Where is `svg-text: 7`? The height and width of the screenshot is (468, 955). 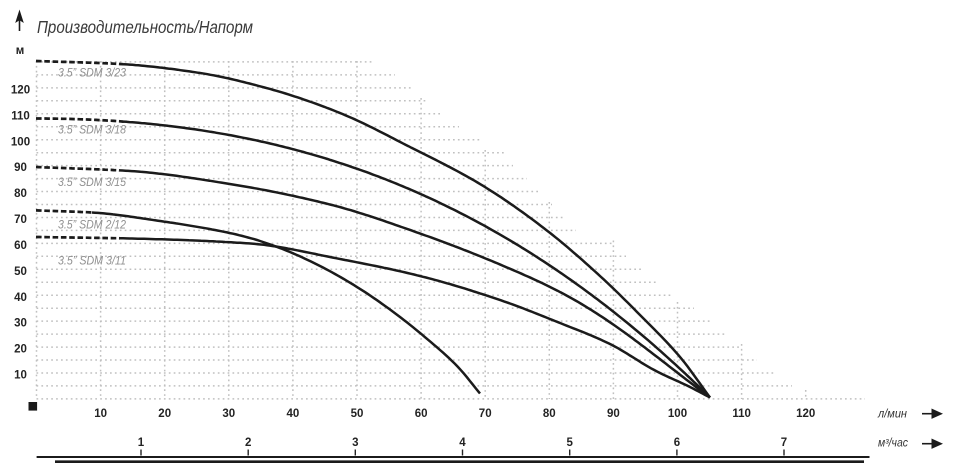 svg-text: 7 is located at coordinates (784, 443).